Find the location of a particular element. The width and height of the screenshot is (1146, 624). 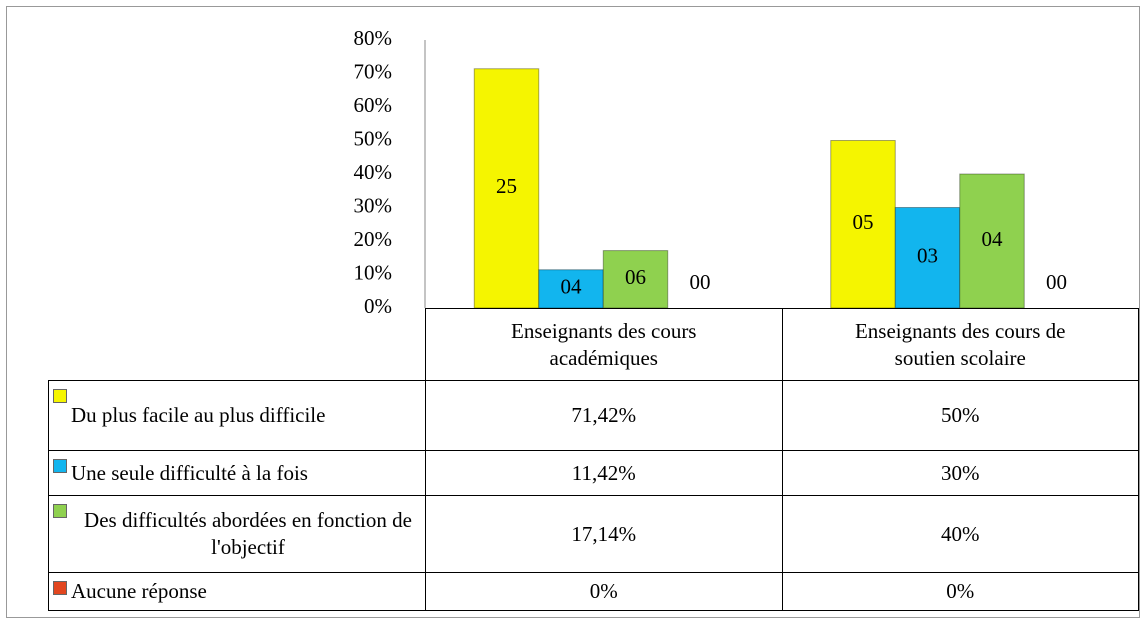

legend-label: Une seule difficulté à la fois is located at coordinates (189, 472).